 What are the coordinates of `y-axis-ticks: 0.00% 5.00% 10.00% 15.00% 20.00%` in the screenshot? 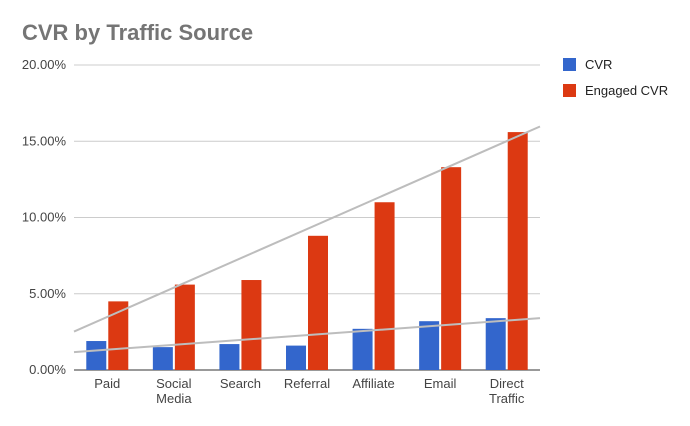 It's located at (44, 217).